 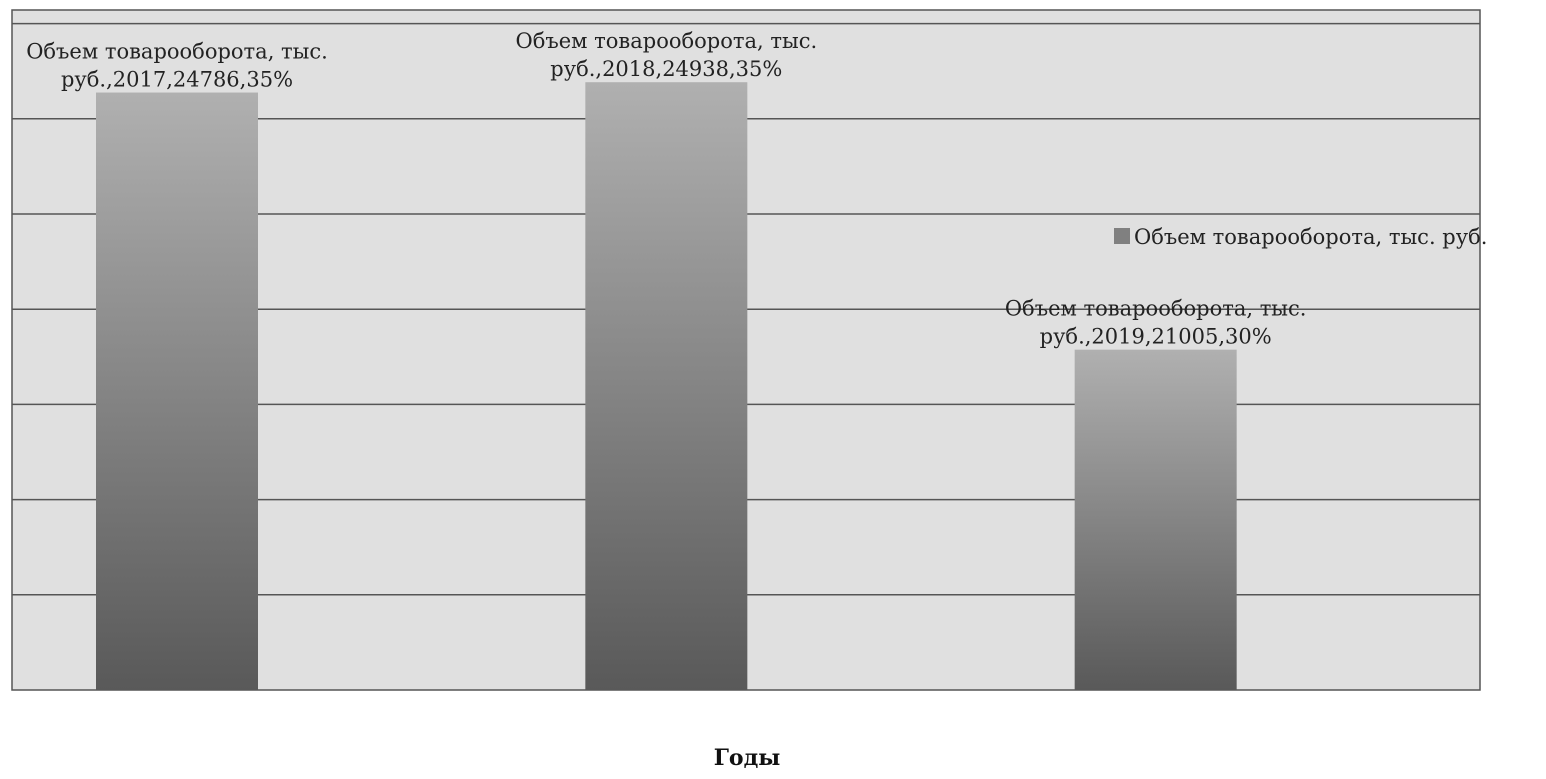 I want to click on bar-2018, so click(x=666, y=386).